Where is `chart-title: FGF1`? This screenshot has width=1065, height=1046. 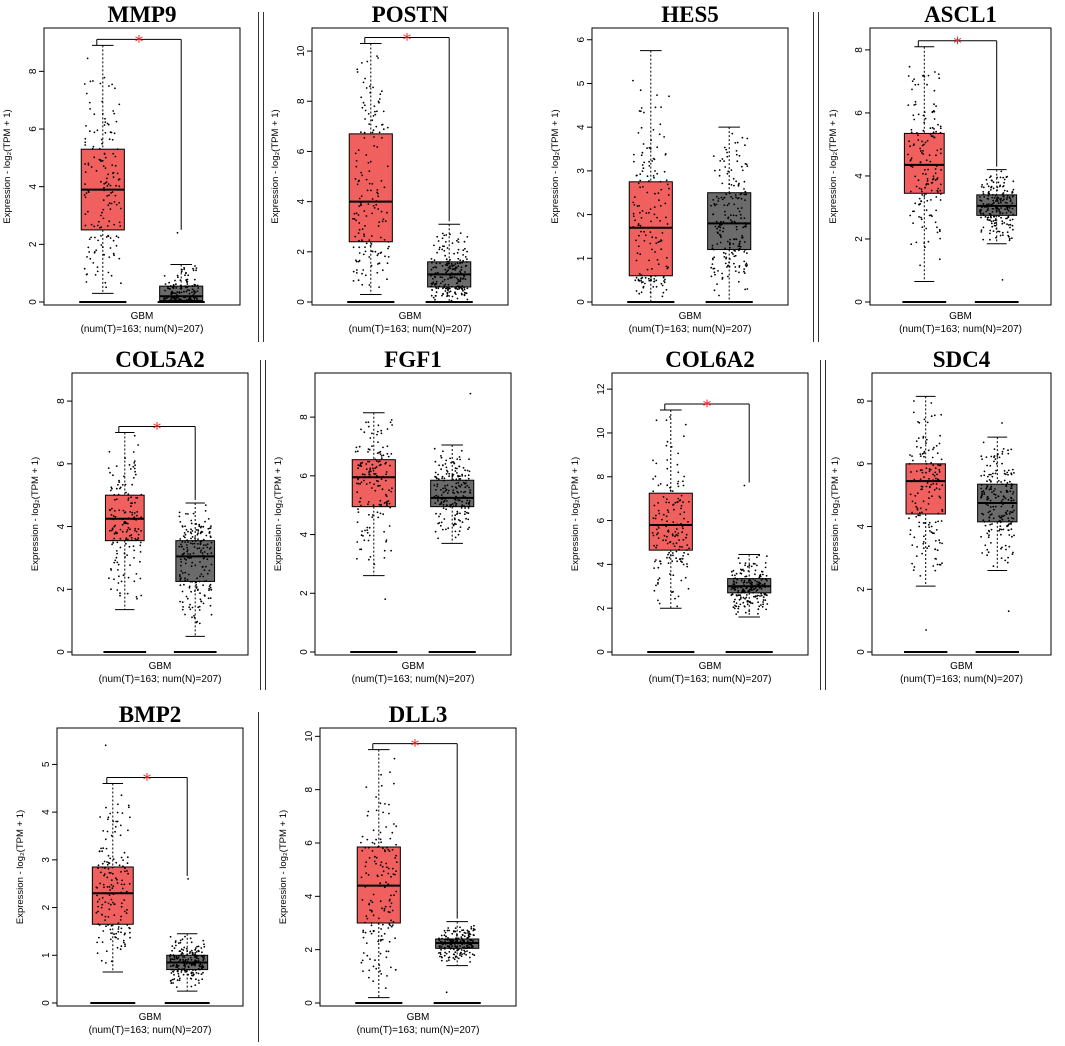 chart-title: FGF1 is located at coordinates (413, 359).